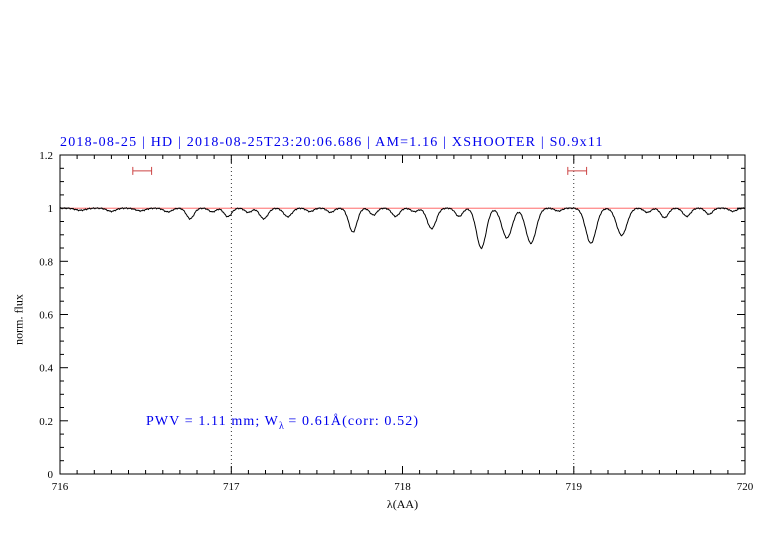 The height and width of the screenshot is (542, 782). I want to click on pwv-annotation: PWV = 1.11 mm; Wλ = 0.61Å(corr: 0.52), so click(282, 423).